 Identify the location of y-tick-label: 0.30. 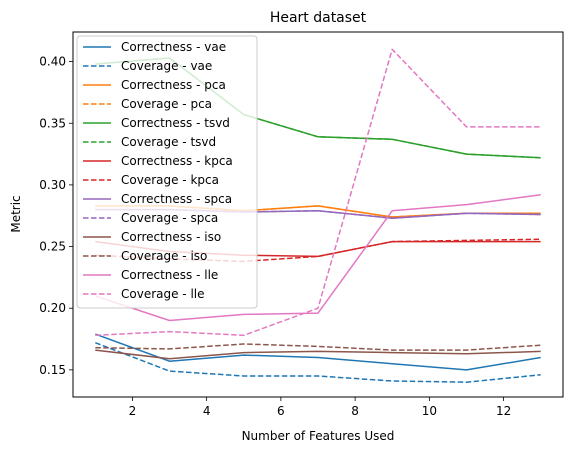
(52, 185).